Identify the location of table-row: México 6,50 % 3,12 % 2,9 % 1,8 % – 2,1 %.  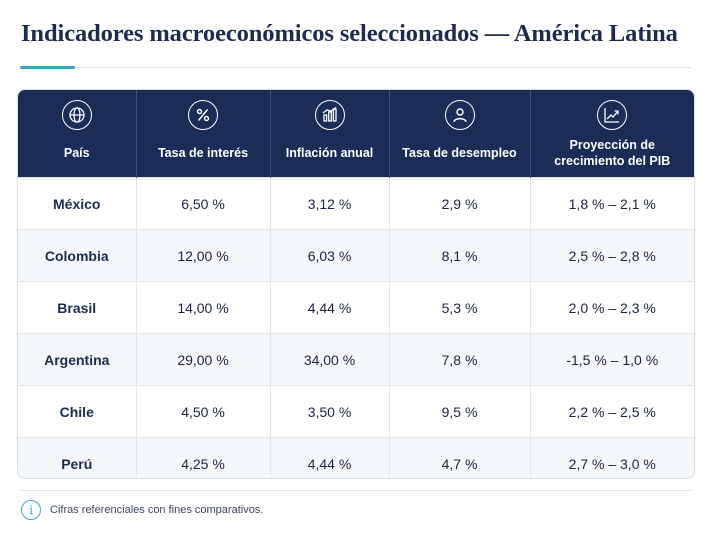
(356, 203).